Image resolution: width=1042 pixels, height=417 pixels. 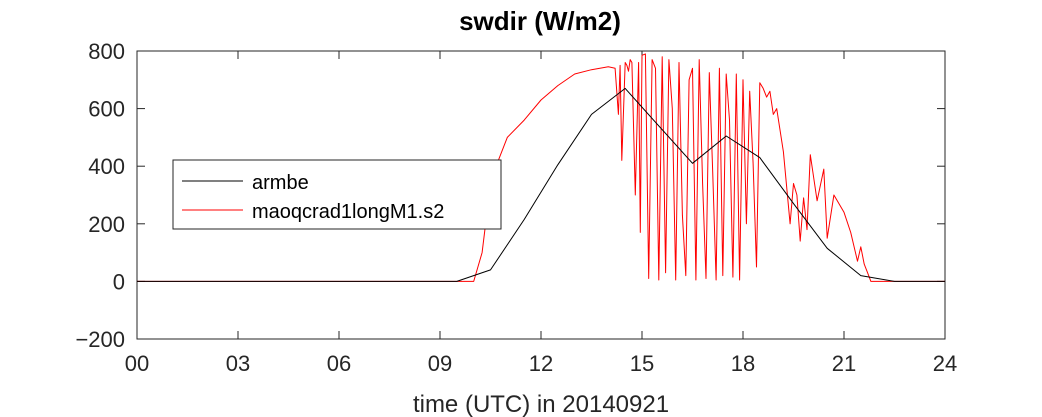 What do you see at coordinates (945, 363) in the screenshot?
I see `x-tick-label: 24` at bounding box center [945, 363].